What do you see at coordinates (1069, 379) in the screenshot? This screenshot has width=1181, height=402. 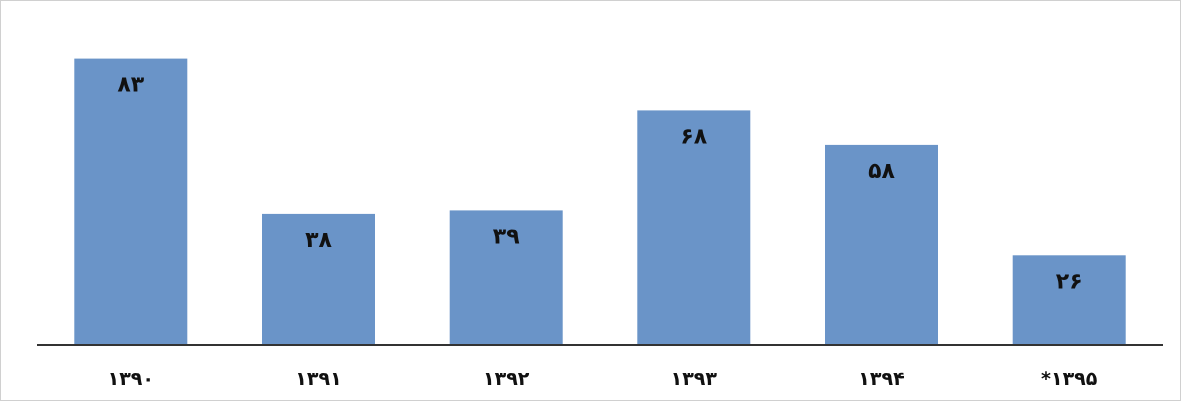 I see `x-tick-label-5: *۱۳۹۵` at bounding box center [1069, 379].